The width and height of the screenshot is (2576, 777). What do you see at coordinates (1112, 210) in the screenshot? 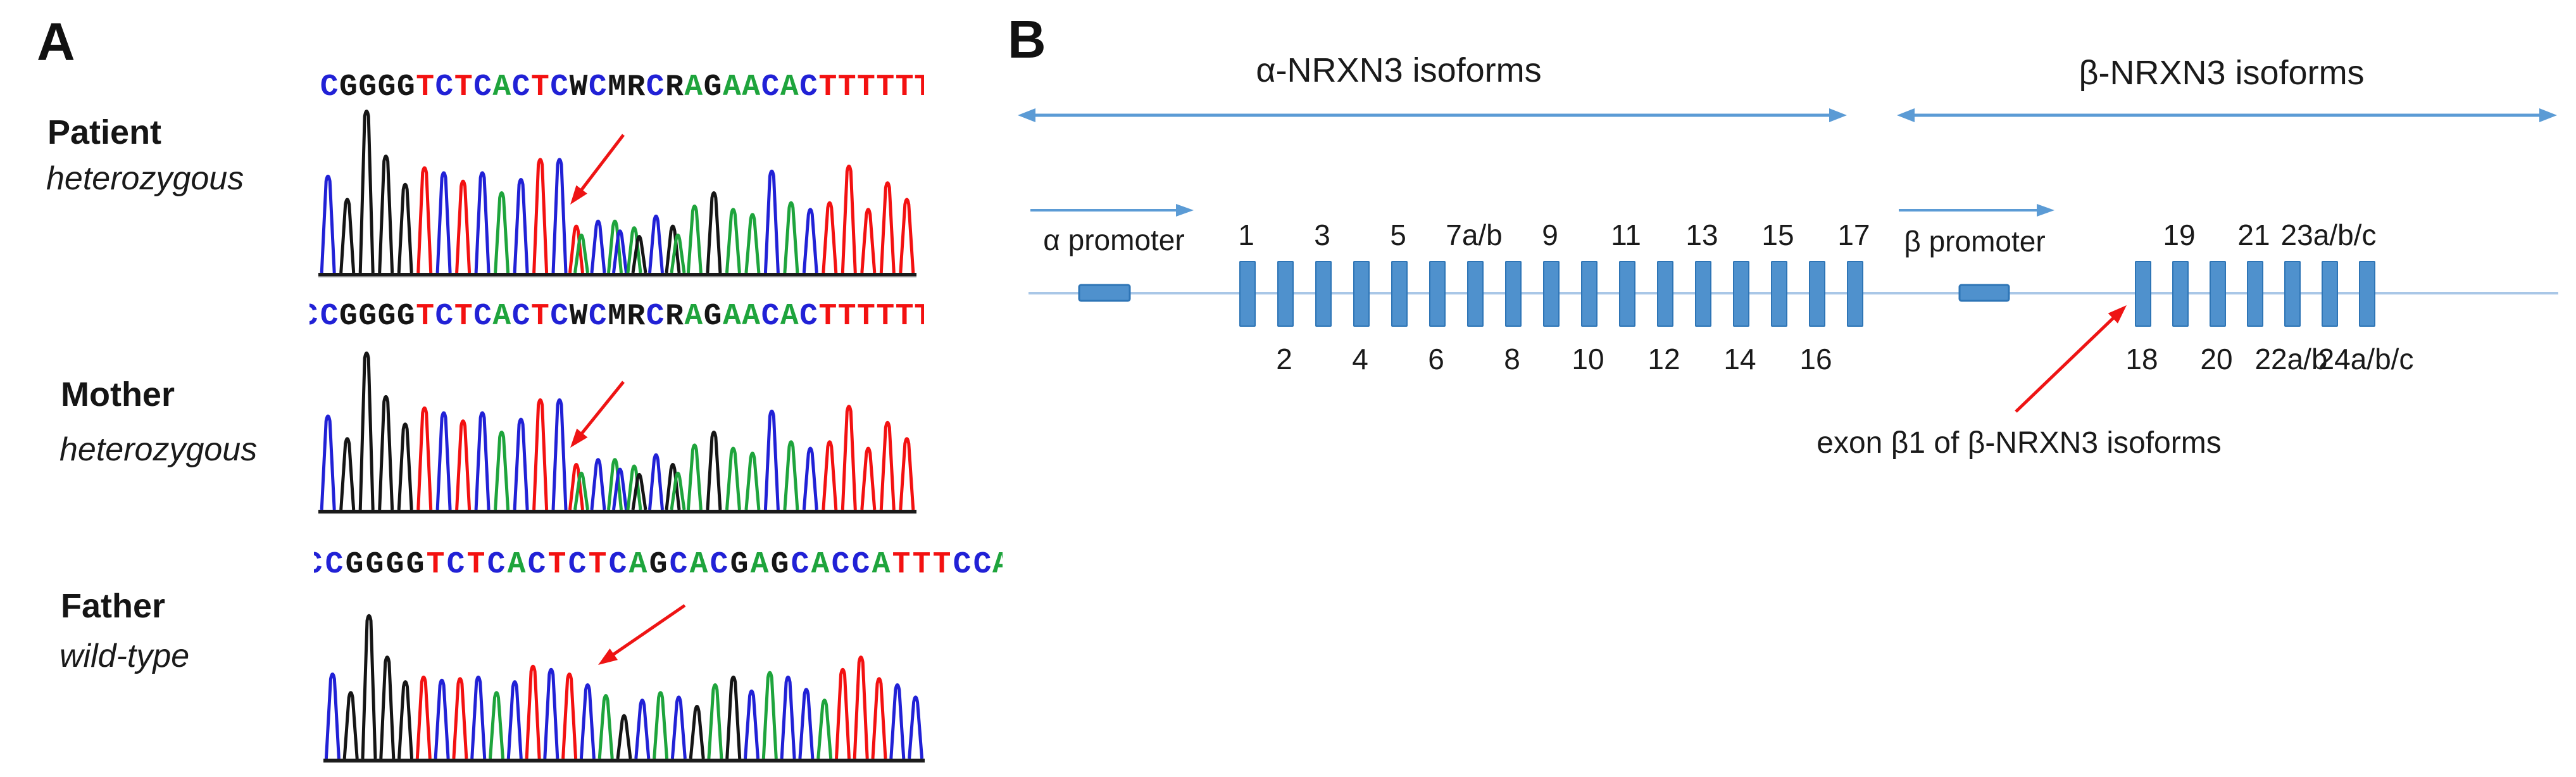
I see `alpha-promoter-arrow-icon` at bounding box center [1112, 210].